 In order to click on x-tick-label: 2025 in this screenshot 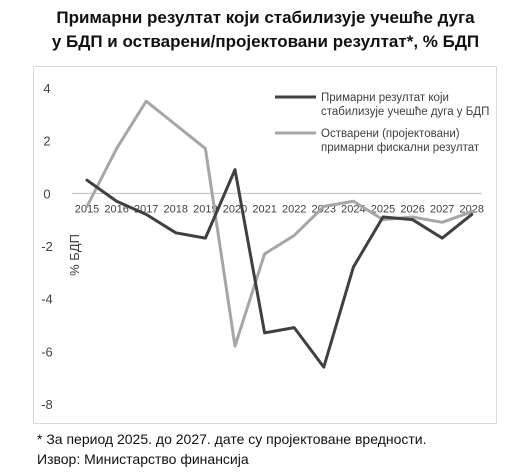, I will do `click(383, 209)`.